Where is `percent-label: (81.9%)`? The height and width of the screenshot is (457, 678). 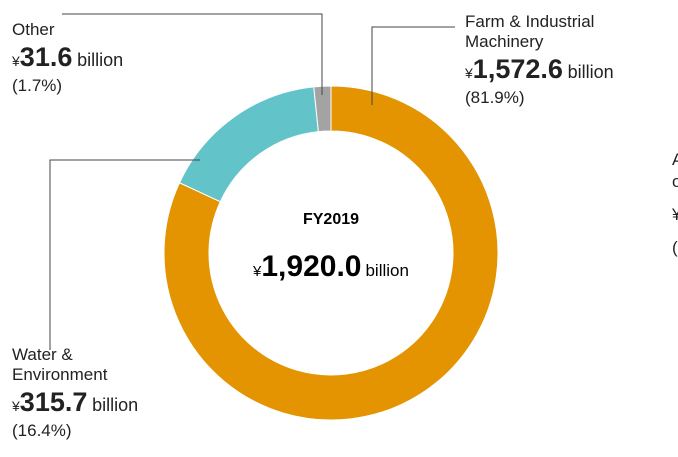
percent-label: (81.9%) is located at coordinates (495, 97).